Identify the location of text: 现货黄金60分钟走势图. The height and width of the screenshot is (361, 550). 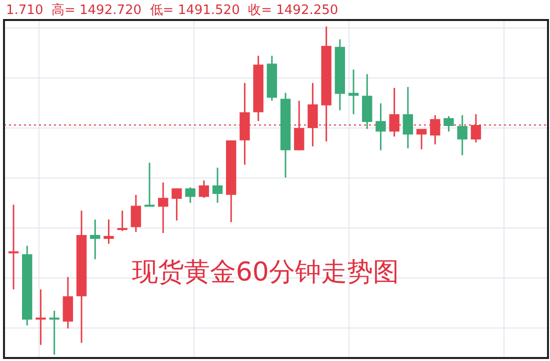
(265, 272).